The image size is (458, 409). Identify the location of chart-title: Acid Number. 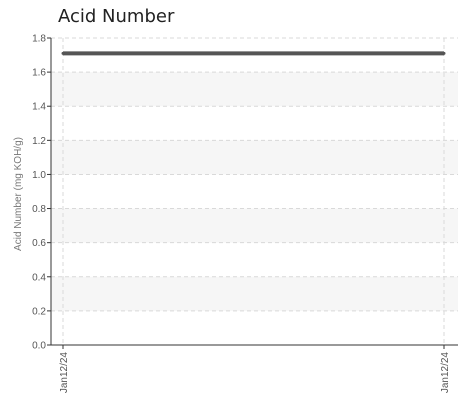
(116, 16).